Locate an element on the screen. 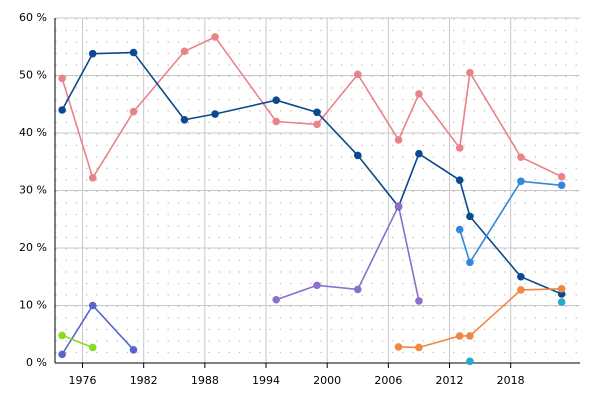  x-tick-label: 2000 is located at coordinates (327, 380).